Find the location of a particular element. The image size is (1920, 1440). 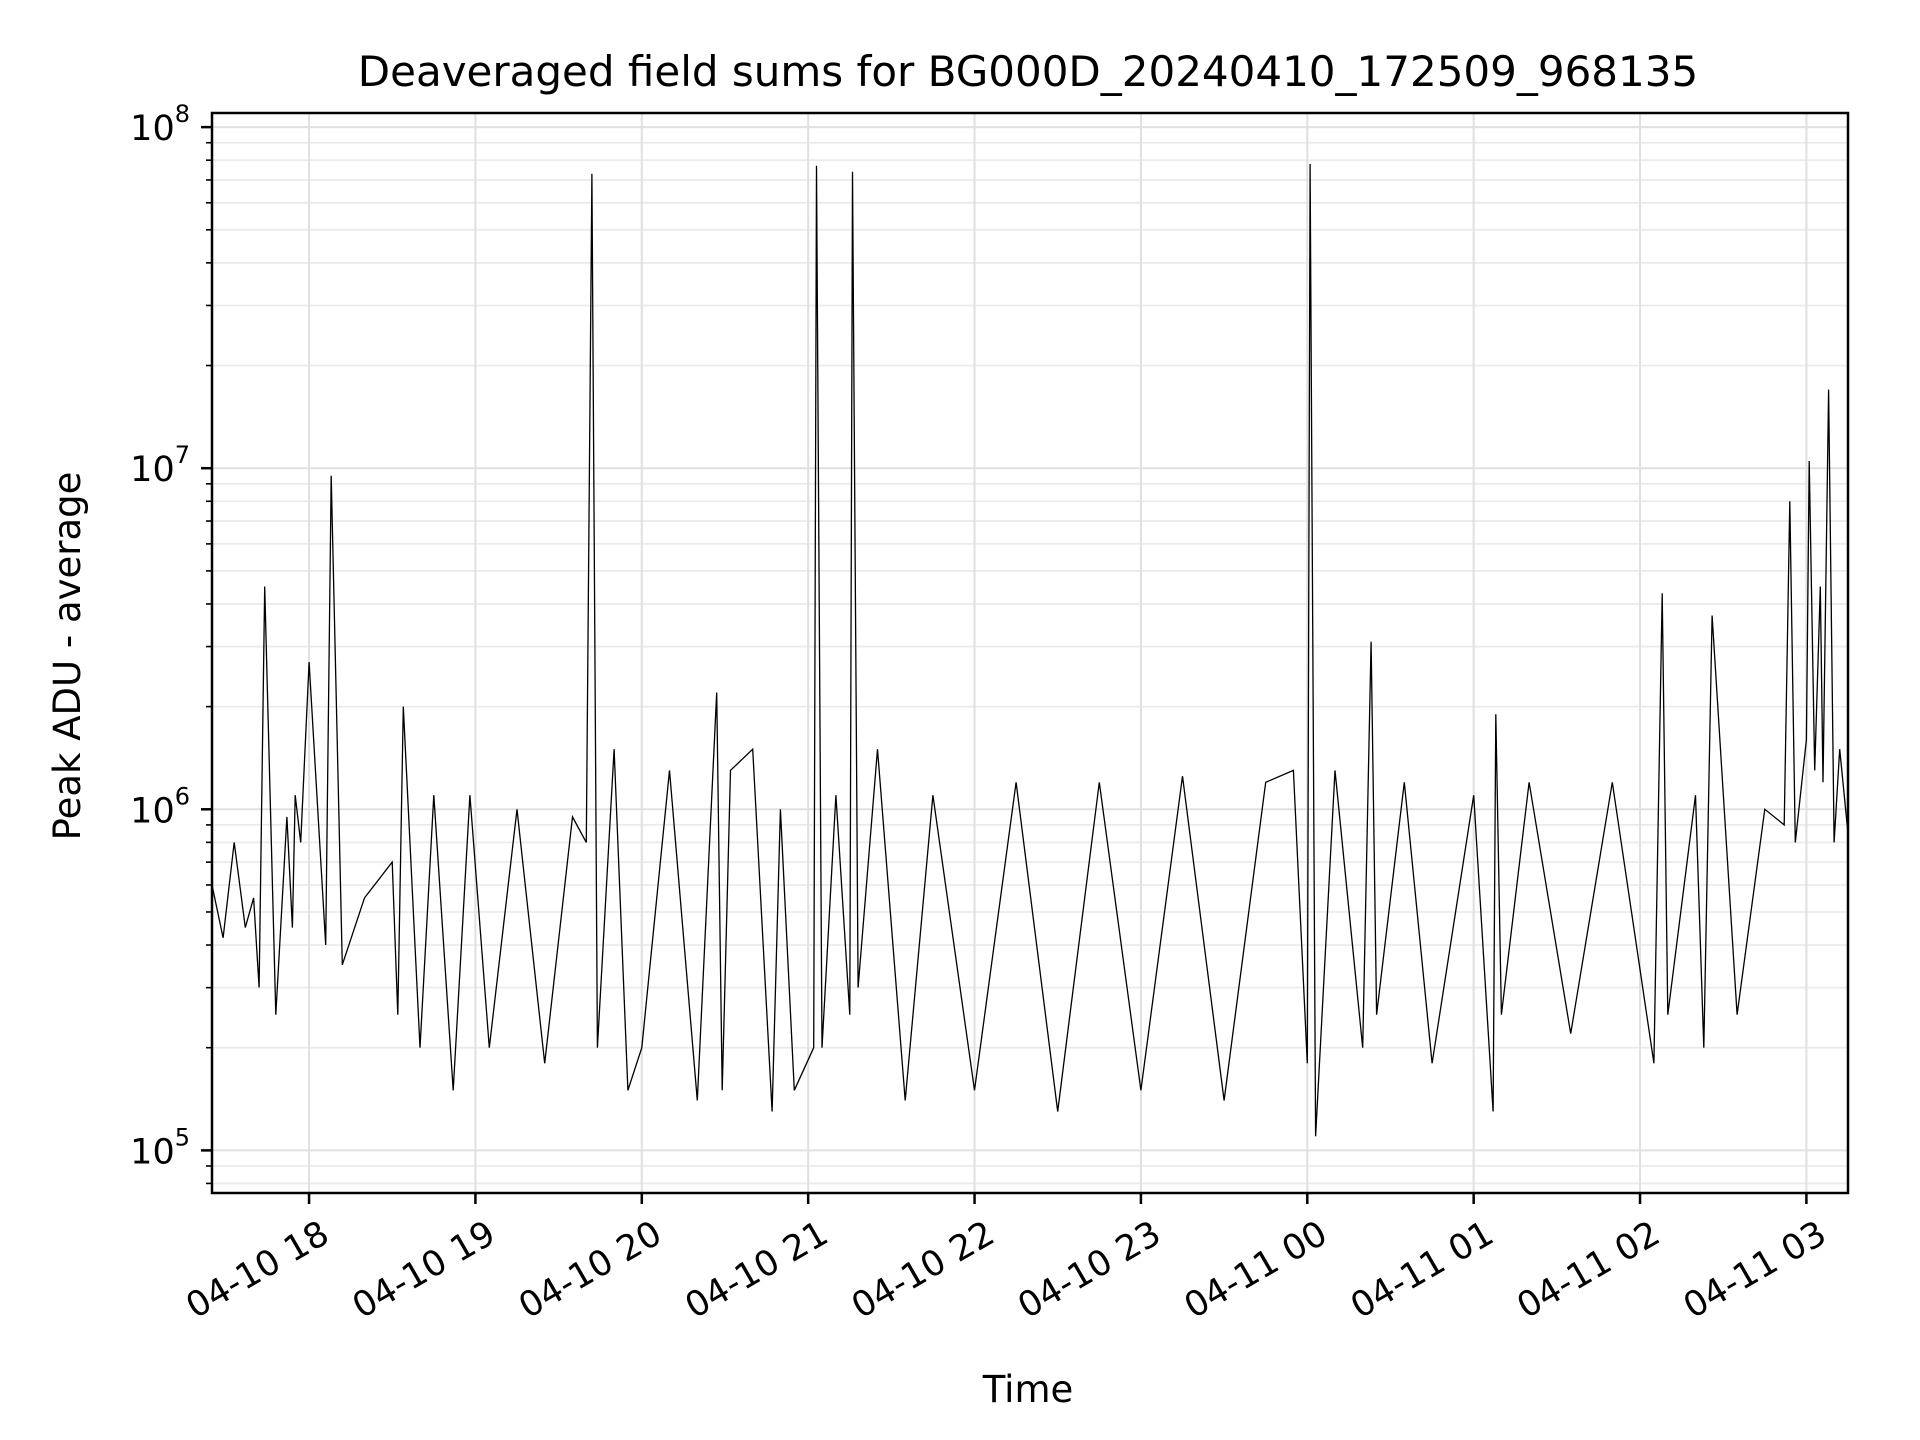

x-tick-label: 04-10 20 is located at coordinates (590, 1270).